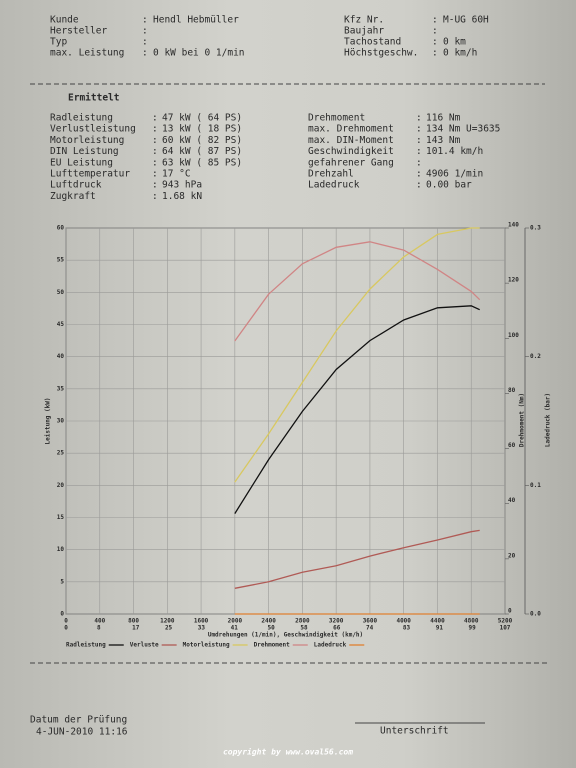  I want to click on field-label: gefahrener Gang, so click(351, 162).